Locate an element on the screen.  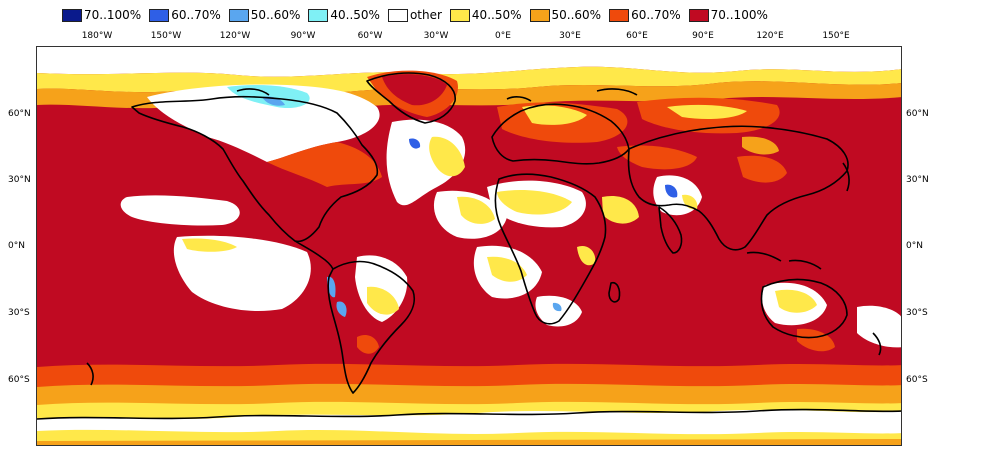
antarctica-orange-edge is located at coordinates (469, 442).